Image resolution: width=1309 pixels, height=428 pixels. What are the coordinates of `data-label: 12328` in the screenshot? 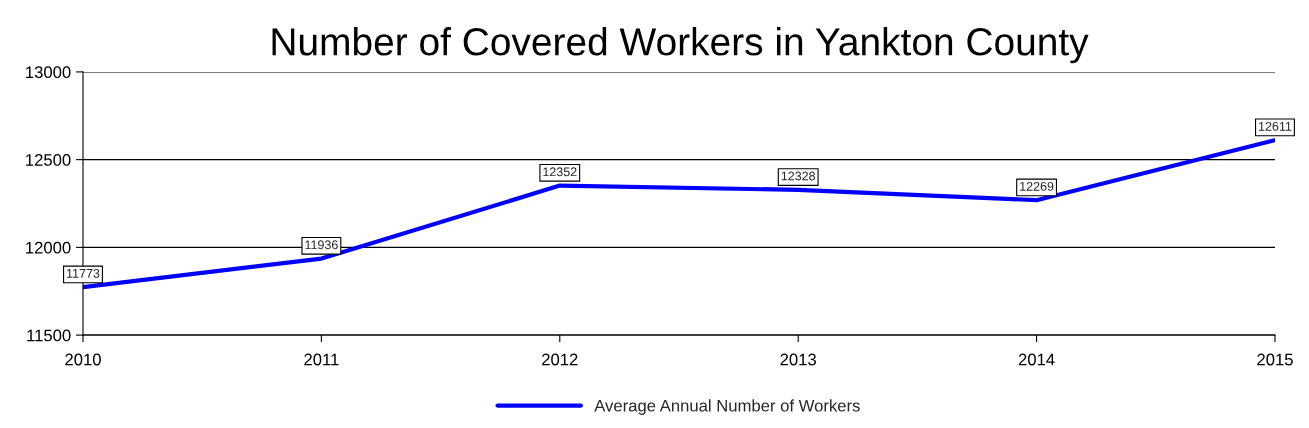 It's located at (798, 176).